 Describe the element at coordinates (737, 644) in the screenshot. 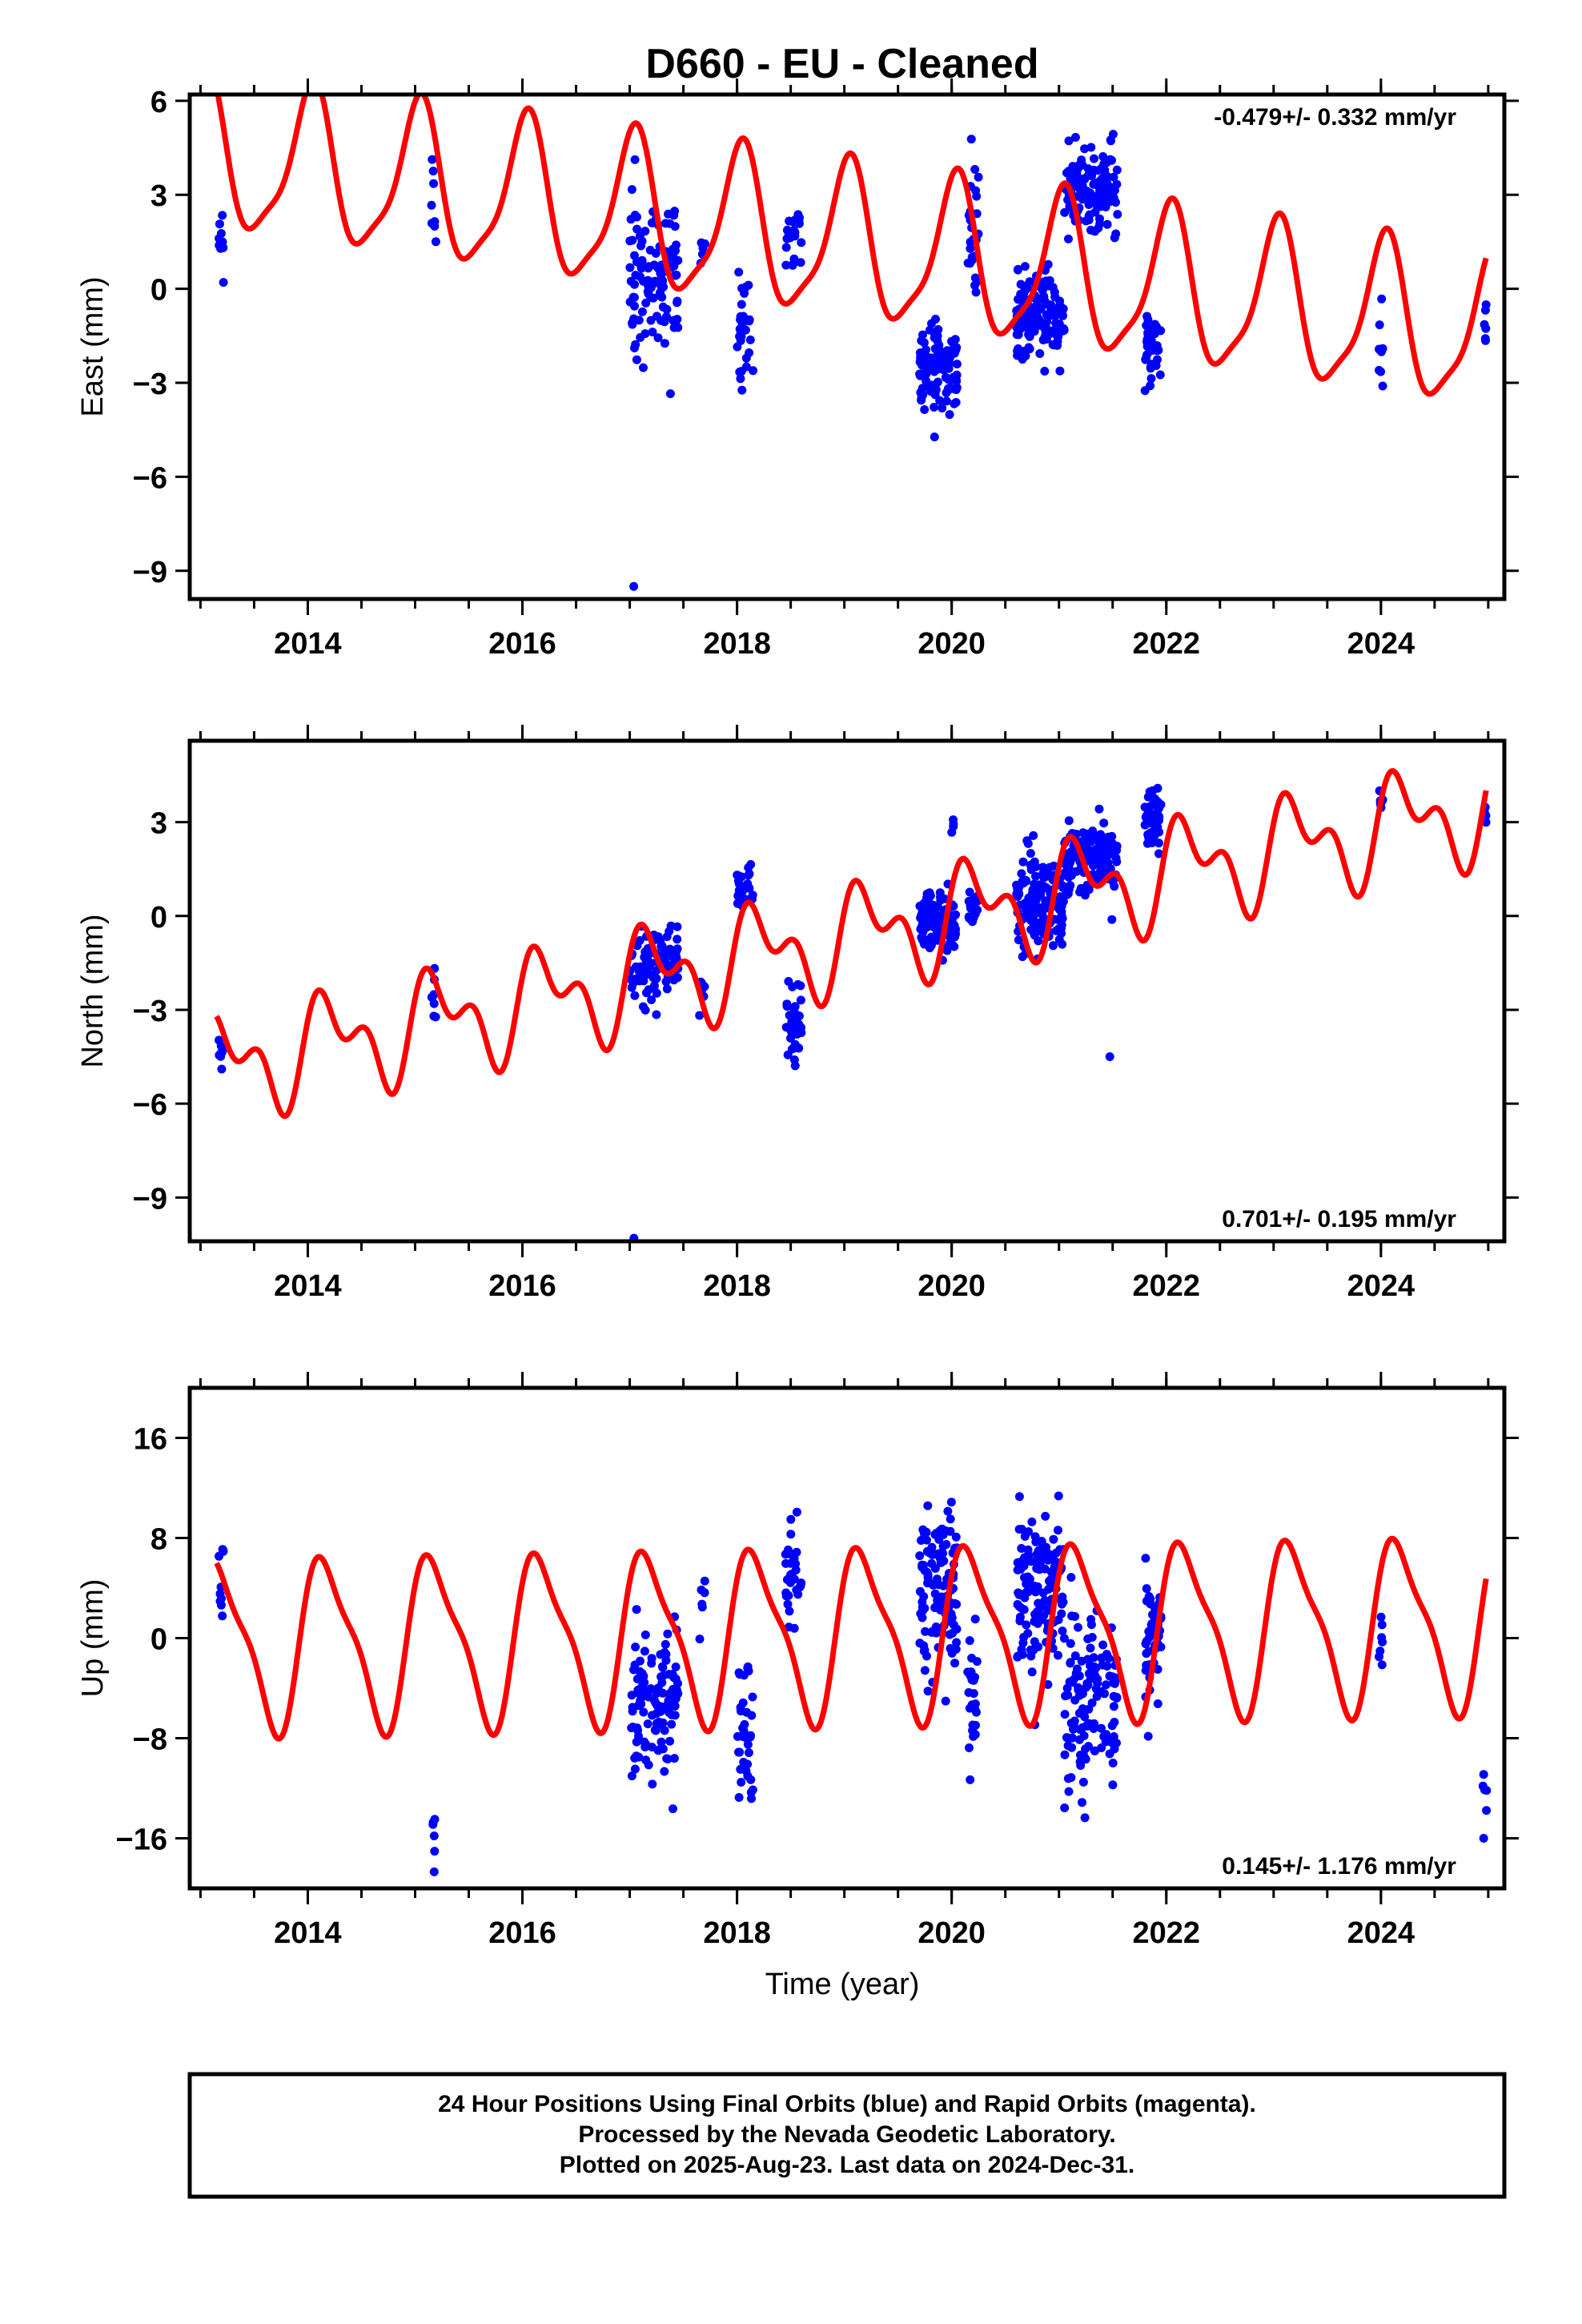

I see `x-tick-label: 2018` at that location.